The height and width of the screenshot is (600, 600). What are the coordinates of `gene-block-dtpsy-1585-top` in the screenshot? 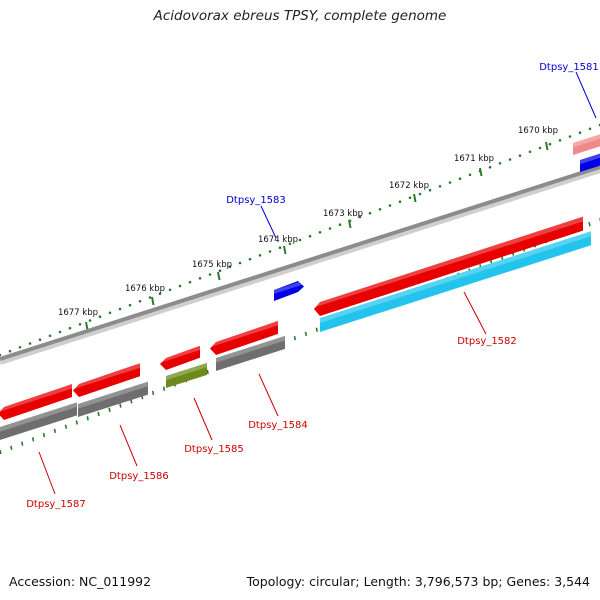 It's located at (180, 357).